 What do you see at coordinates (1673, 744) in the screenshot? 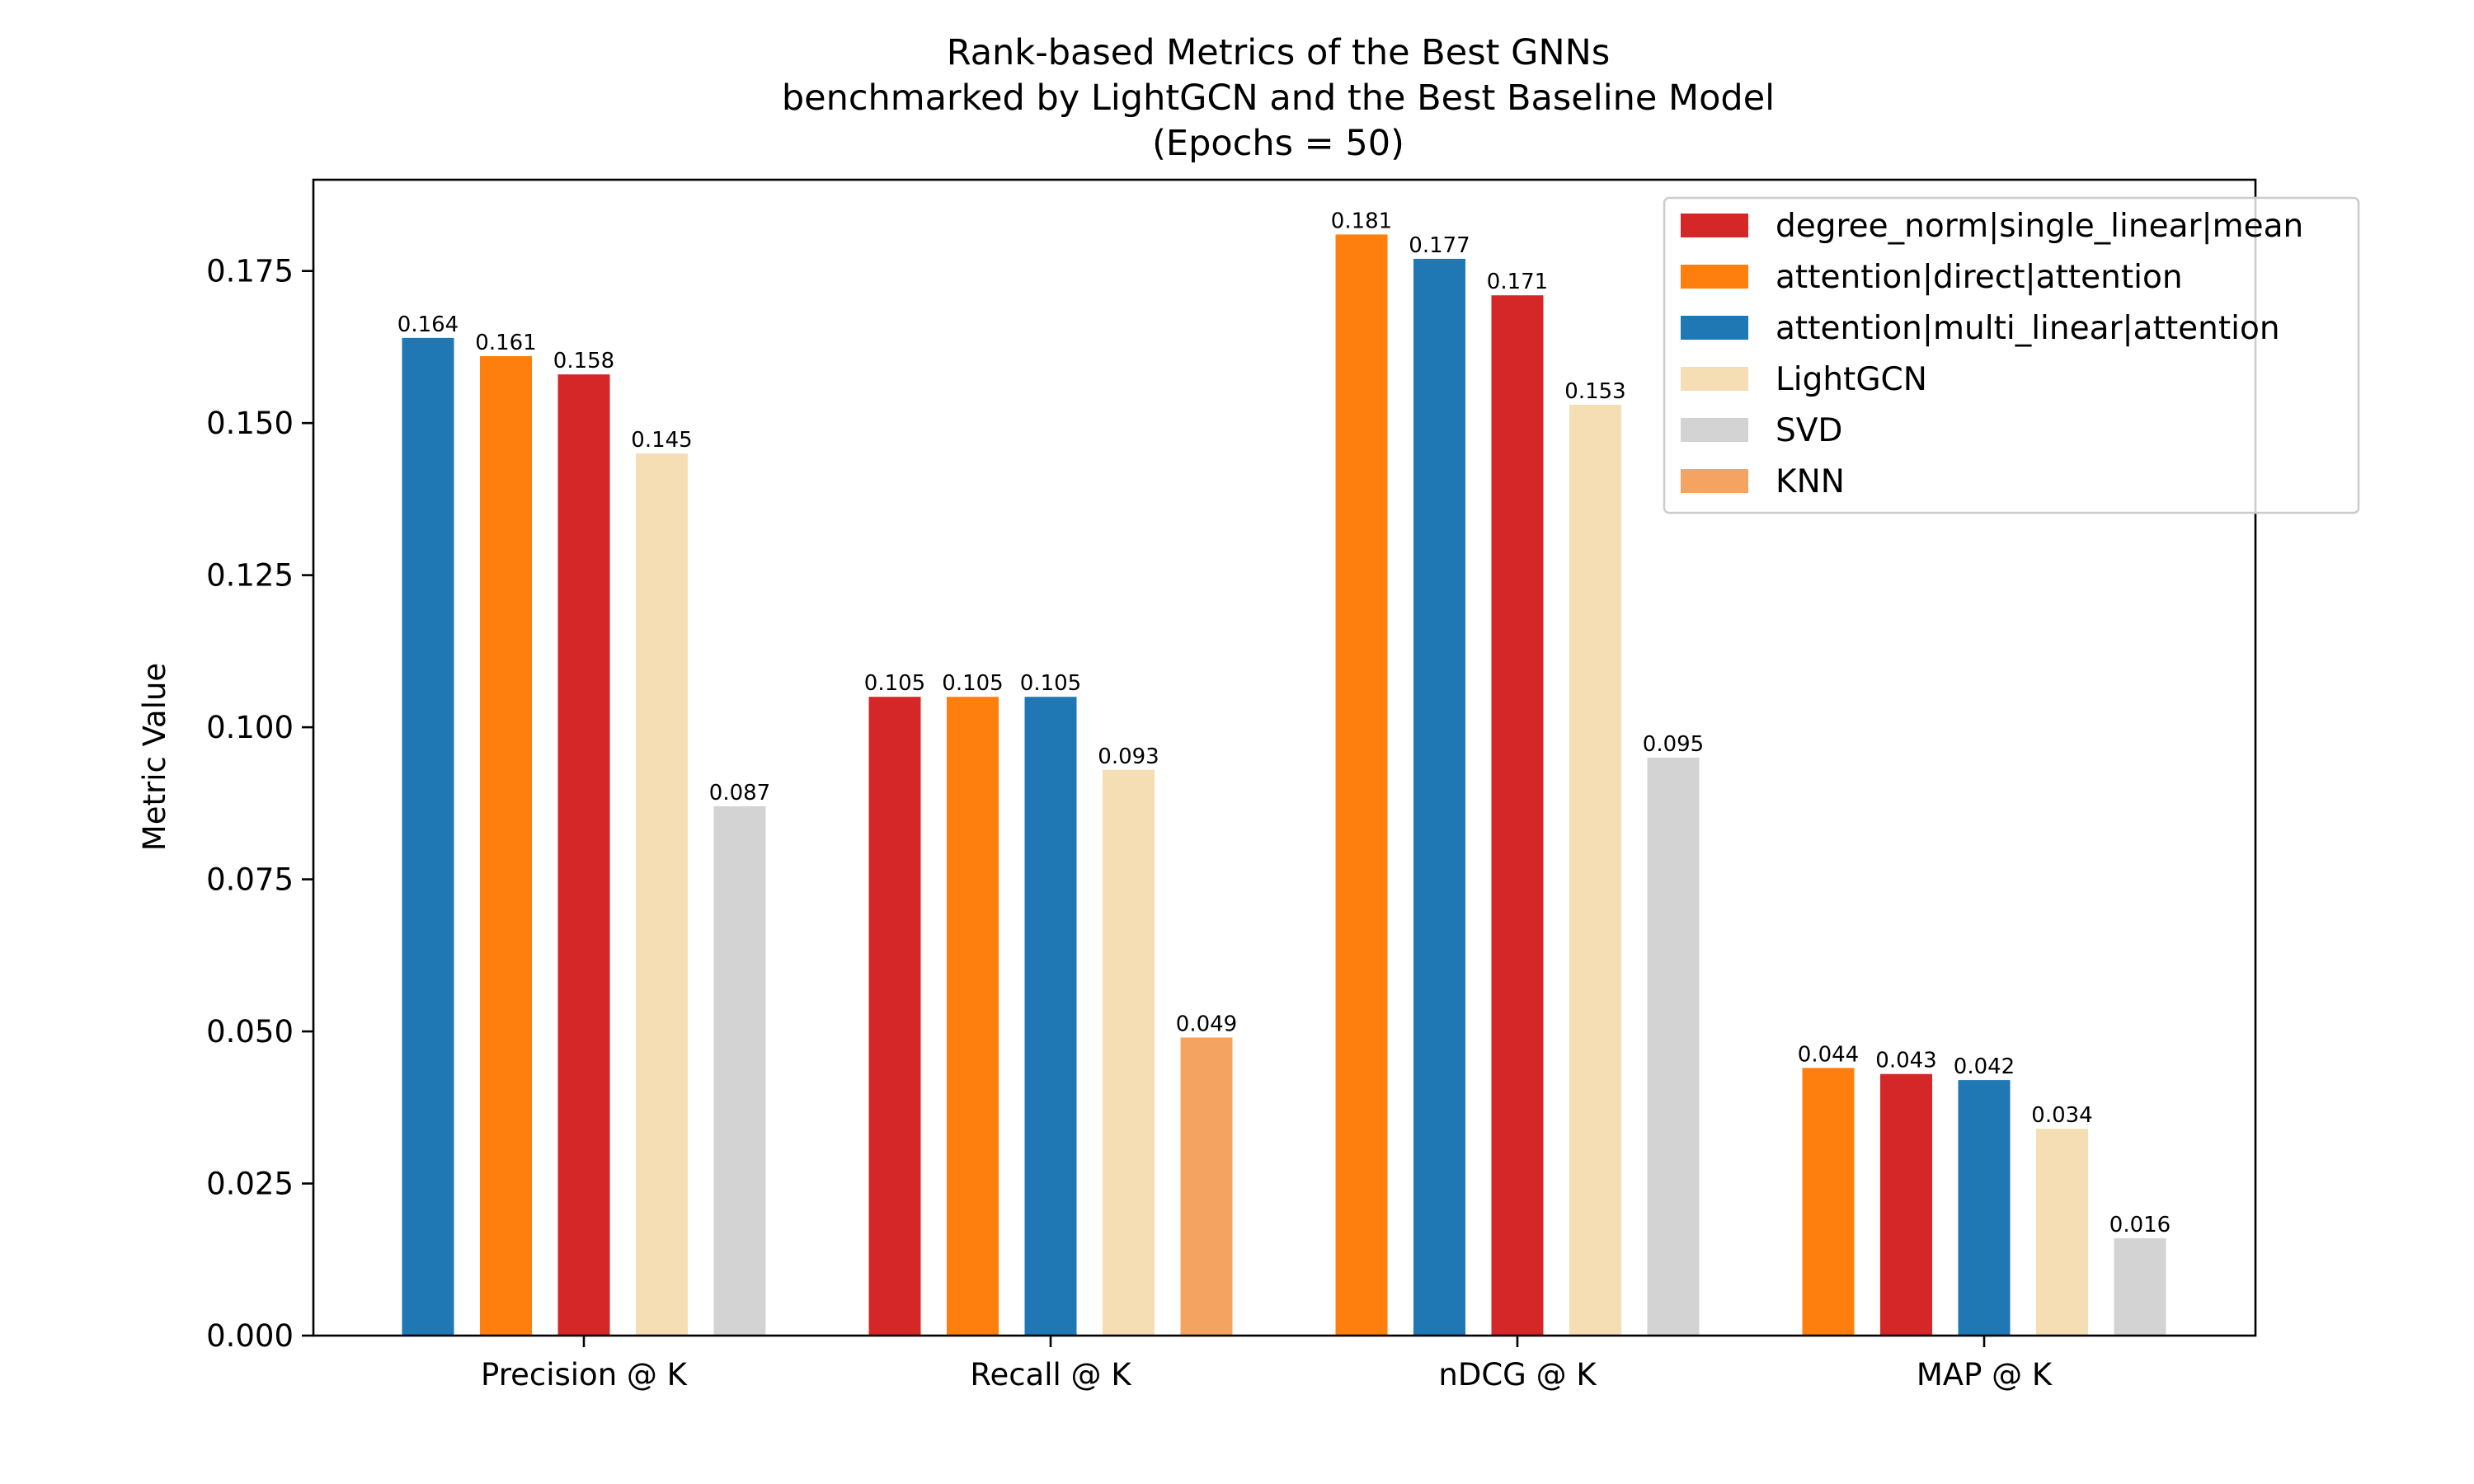
I see `data-label-2-4: 0.095` at bounding box center [1673, 744].